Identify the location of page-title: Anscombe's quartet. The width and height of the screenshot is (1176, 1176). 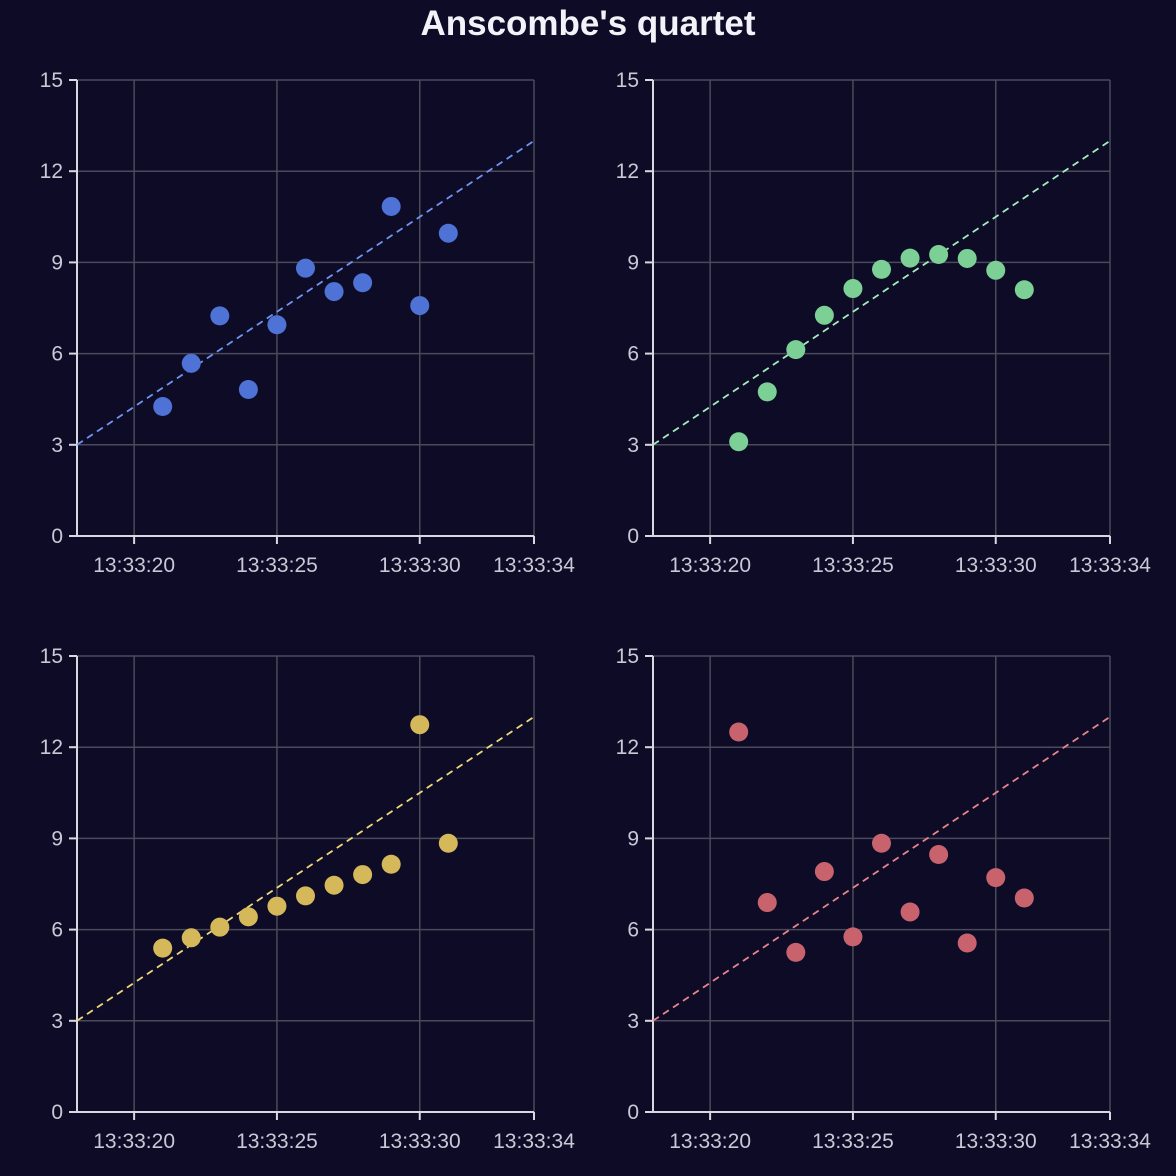
(588, 23).